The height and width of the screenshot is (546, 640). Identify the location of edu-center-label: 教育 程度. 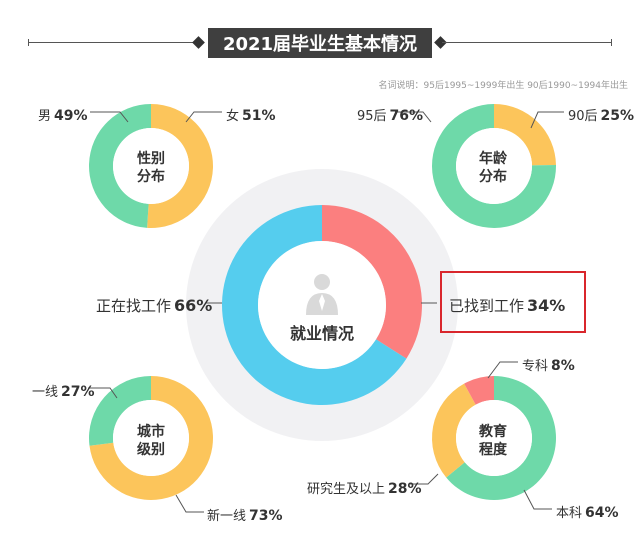
(493, 441).